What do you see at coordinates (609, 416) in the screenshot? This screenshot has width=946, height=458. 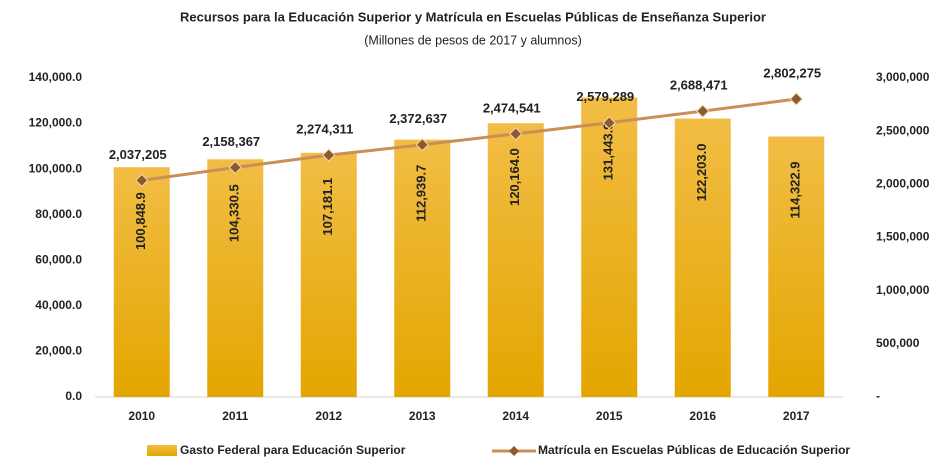 I see `x-tick-label: 2015` at bounding box center [609, 416].